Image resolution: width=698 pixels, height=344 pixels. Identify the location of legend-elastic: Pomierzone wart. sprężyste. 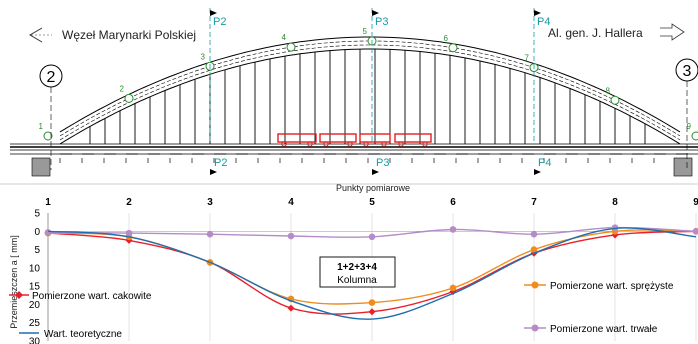
(599, 286).